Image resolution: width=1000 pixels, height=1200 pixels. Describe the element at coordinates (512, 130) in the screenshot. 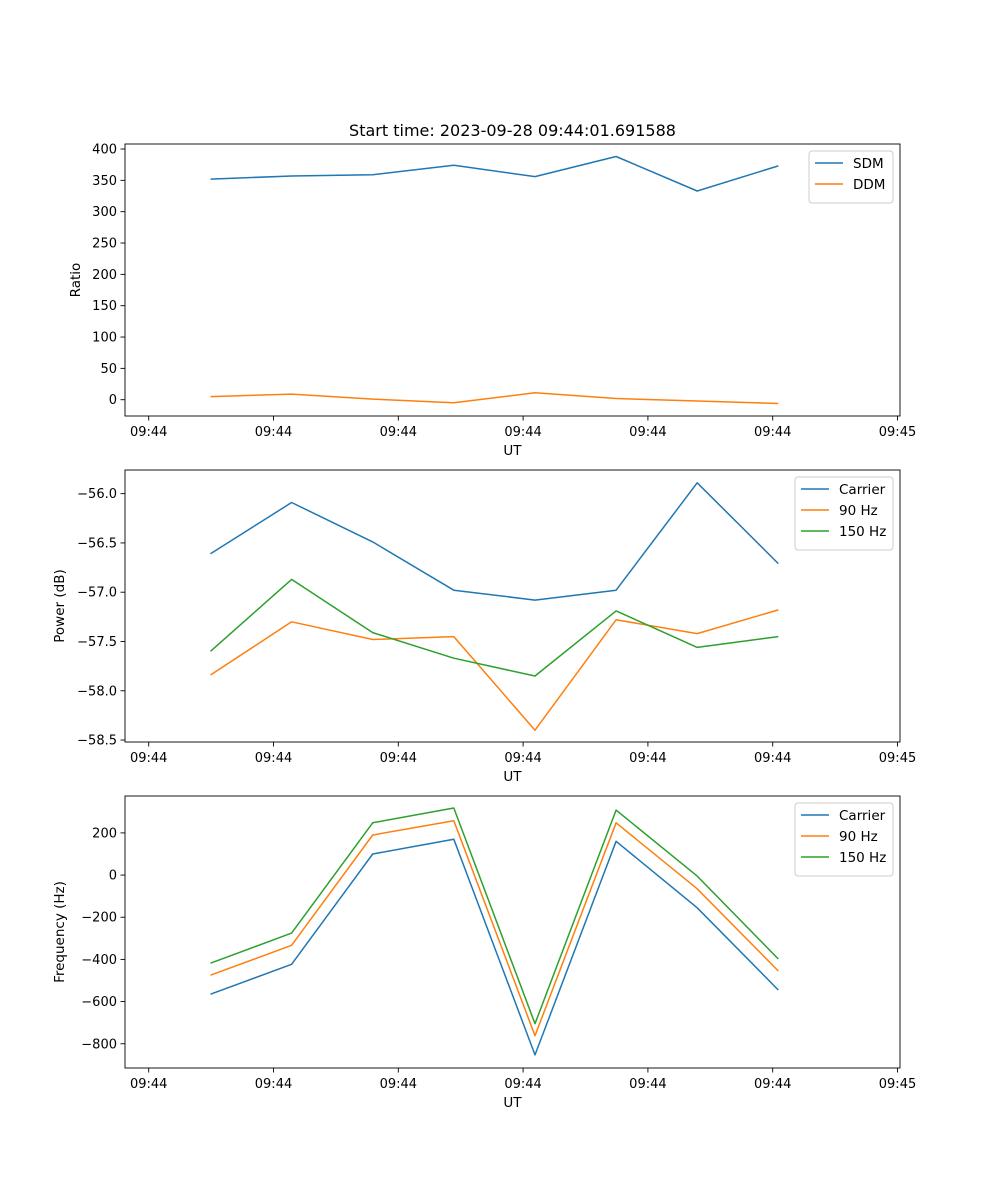

I see `figure-title: Start time: 2023-09-28 09:44:01.691588` at that location.